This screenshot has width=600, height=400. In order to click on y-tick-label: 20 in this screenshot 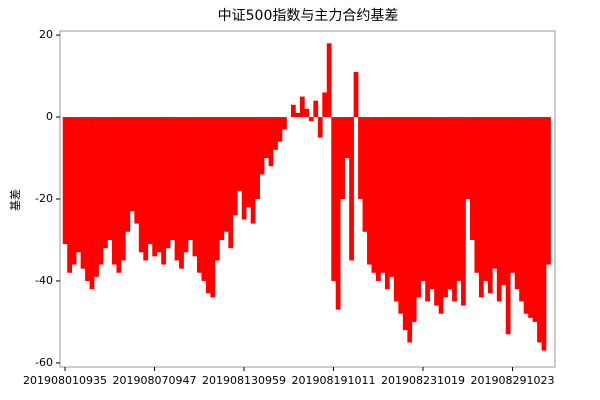, I will do `click(46, 34)`.